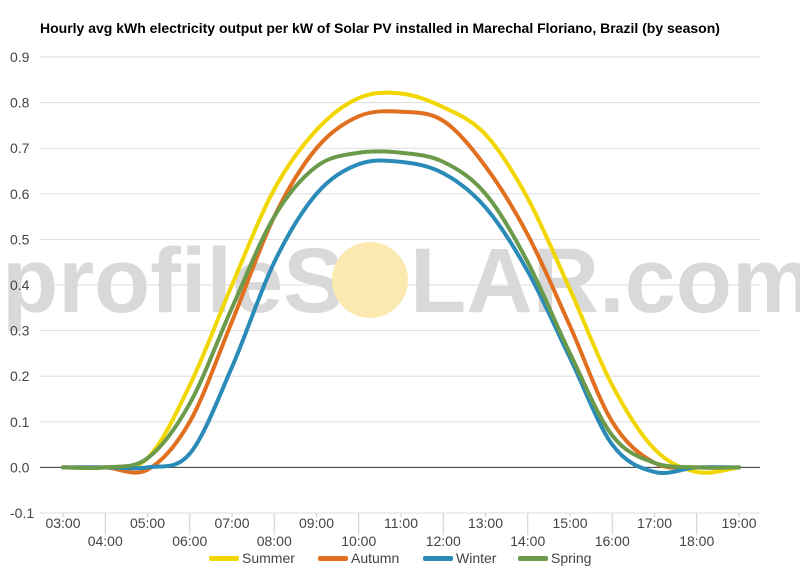 This screenshot has height=570, width=800. Describe the element at coordinates (527, 541) in the screenshot. I see `x-tick-label: 14:00` at that location.